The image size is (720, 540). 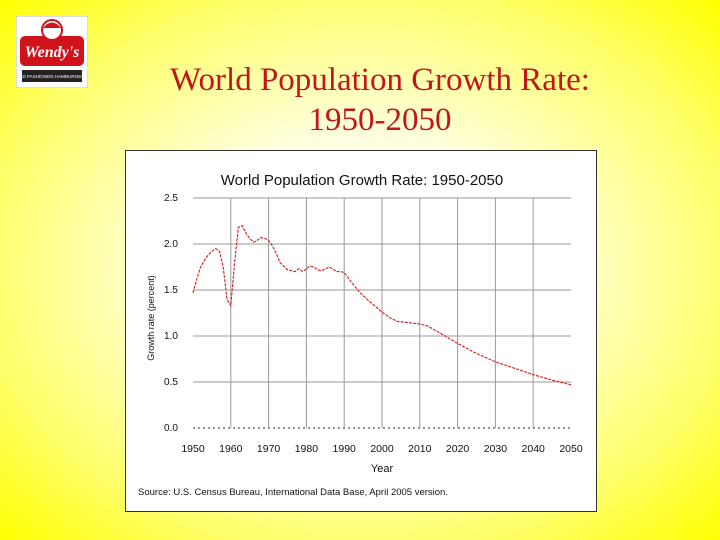 I want to click on y-tick-label: 1.5, so click(x=171, y=290).